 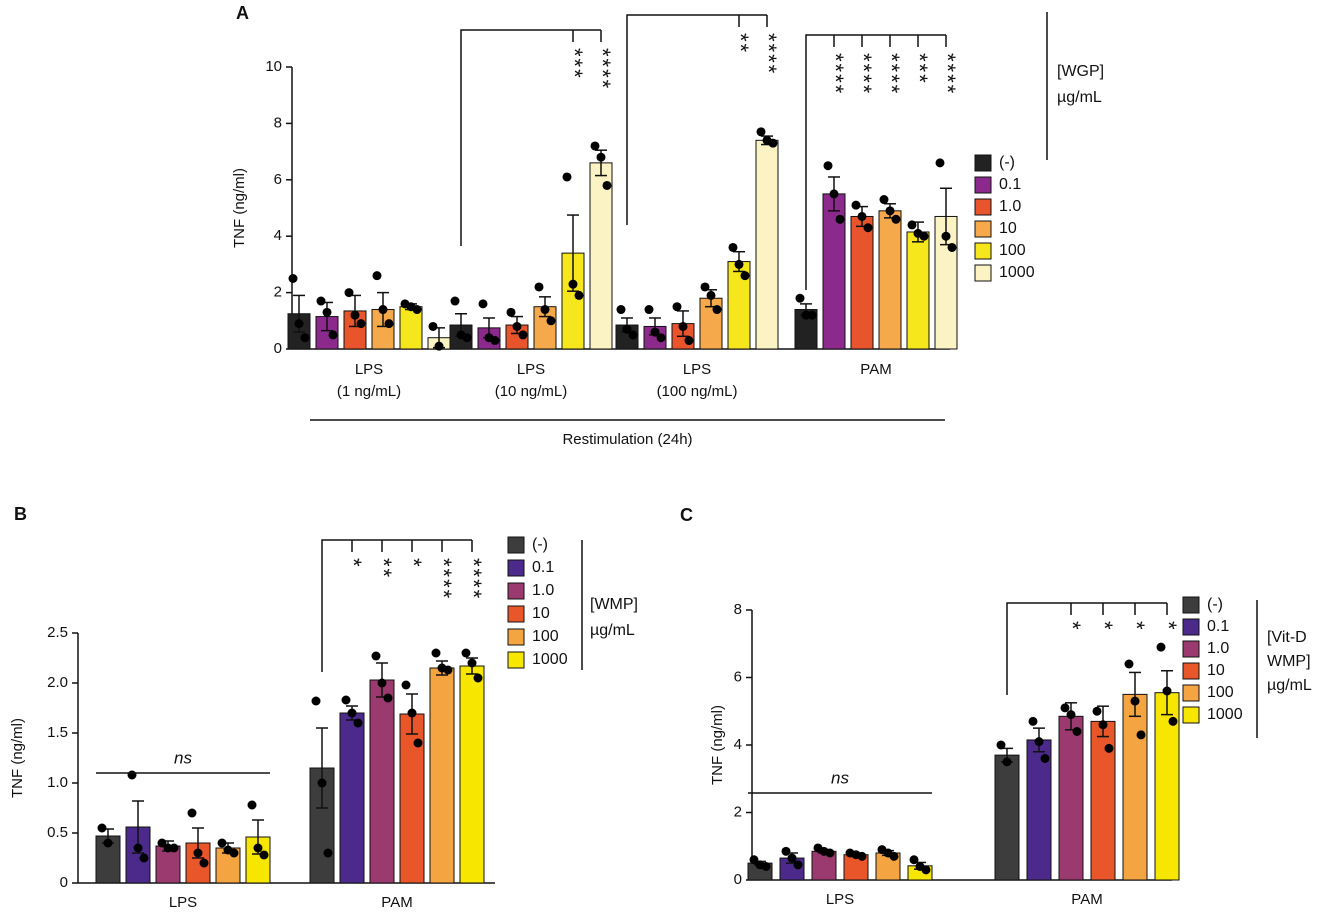 What do you see at coordinates (574, 64) in the screenshot?
I see `significance-label: ***` at bounding box center [574, 64].